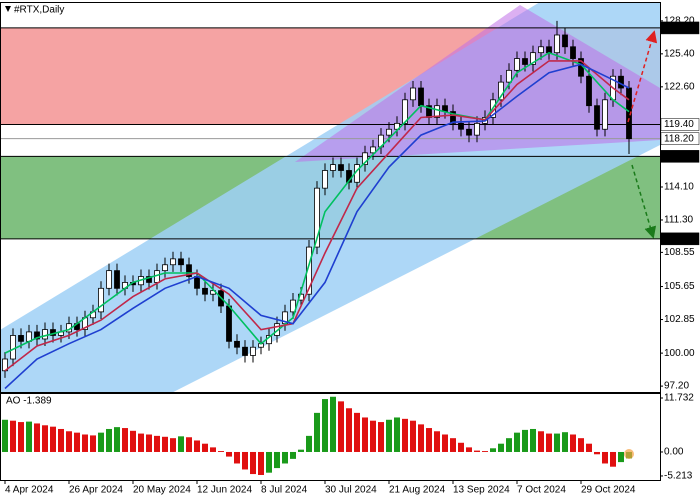  What do you see at coordinates (224, 490) in the screenshot?
I see `x-tick-label: 12 Jun 2024` at bounding box center [224, 490].